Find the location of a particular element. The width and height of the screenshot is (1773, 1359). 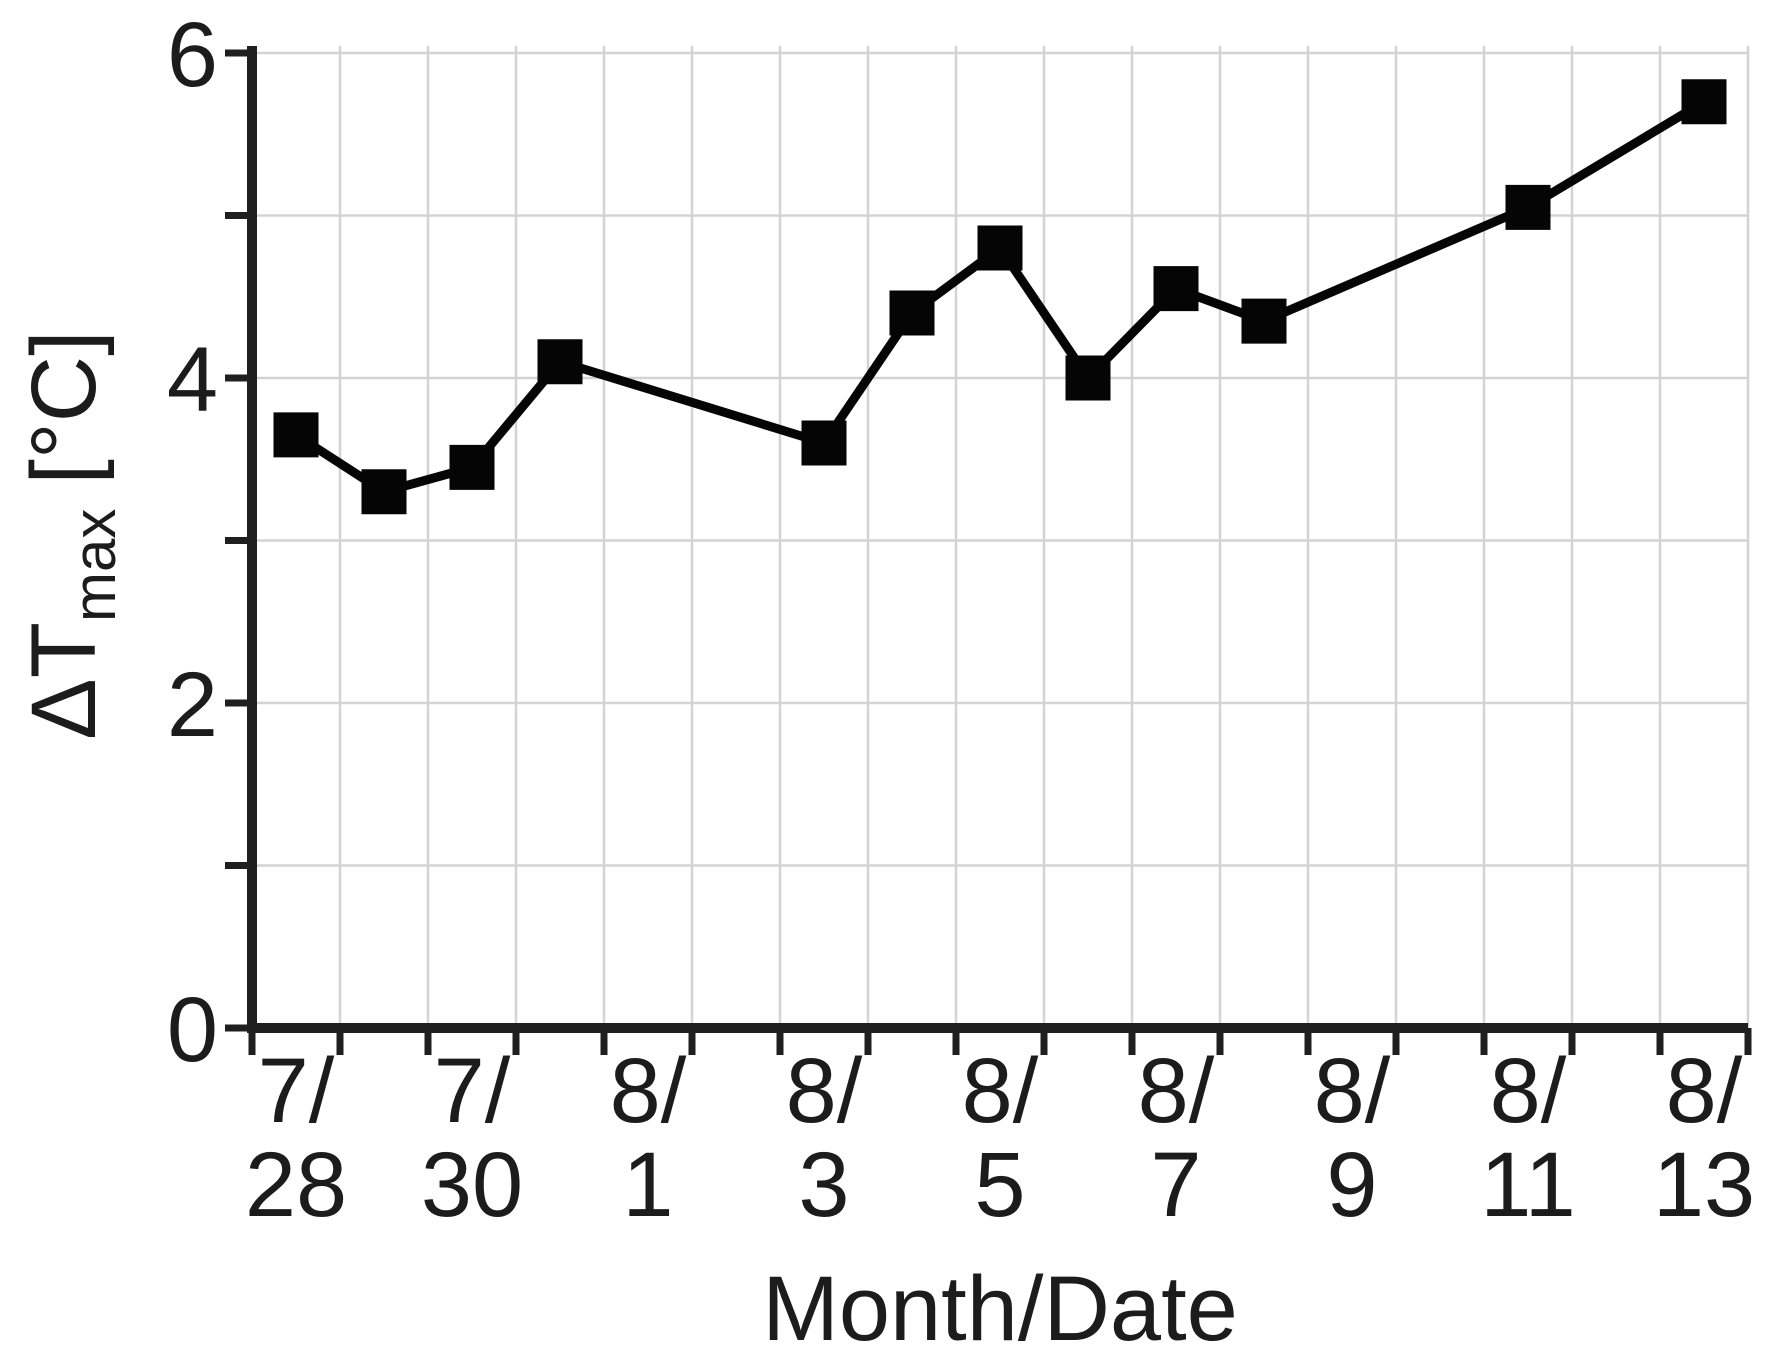

y-axis-title-main: ΔT is located at coordinates (64, 681).